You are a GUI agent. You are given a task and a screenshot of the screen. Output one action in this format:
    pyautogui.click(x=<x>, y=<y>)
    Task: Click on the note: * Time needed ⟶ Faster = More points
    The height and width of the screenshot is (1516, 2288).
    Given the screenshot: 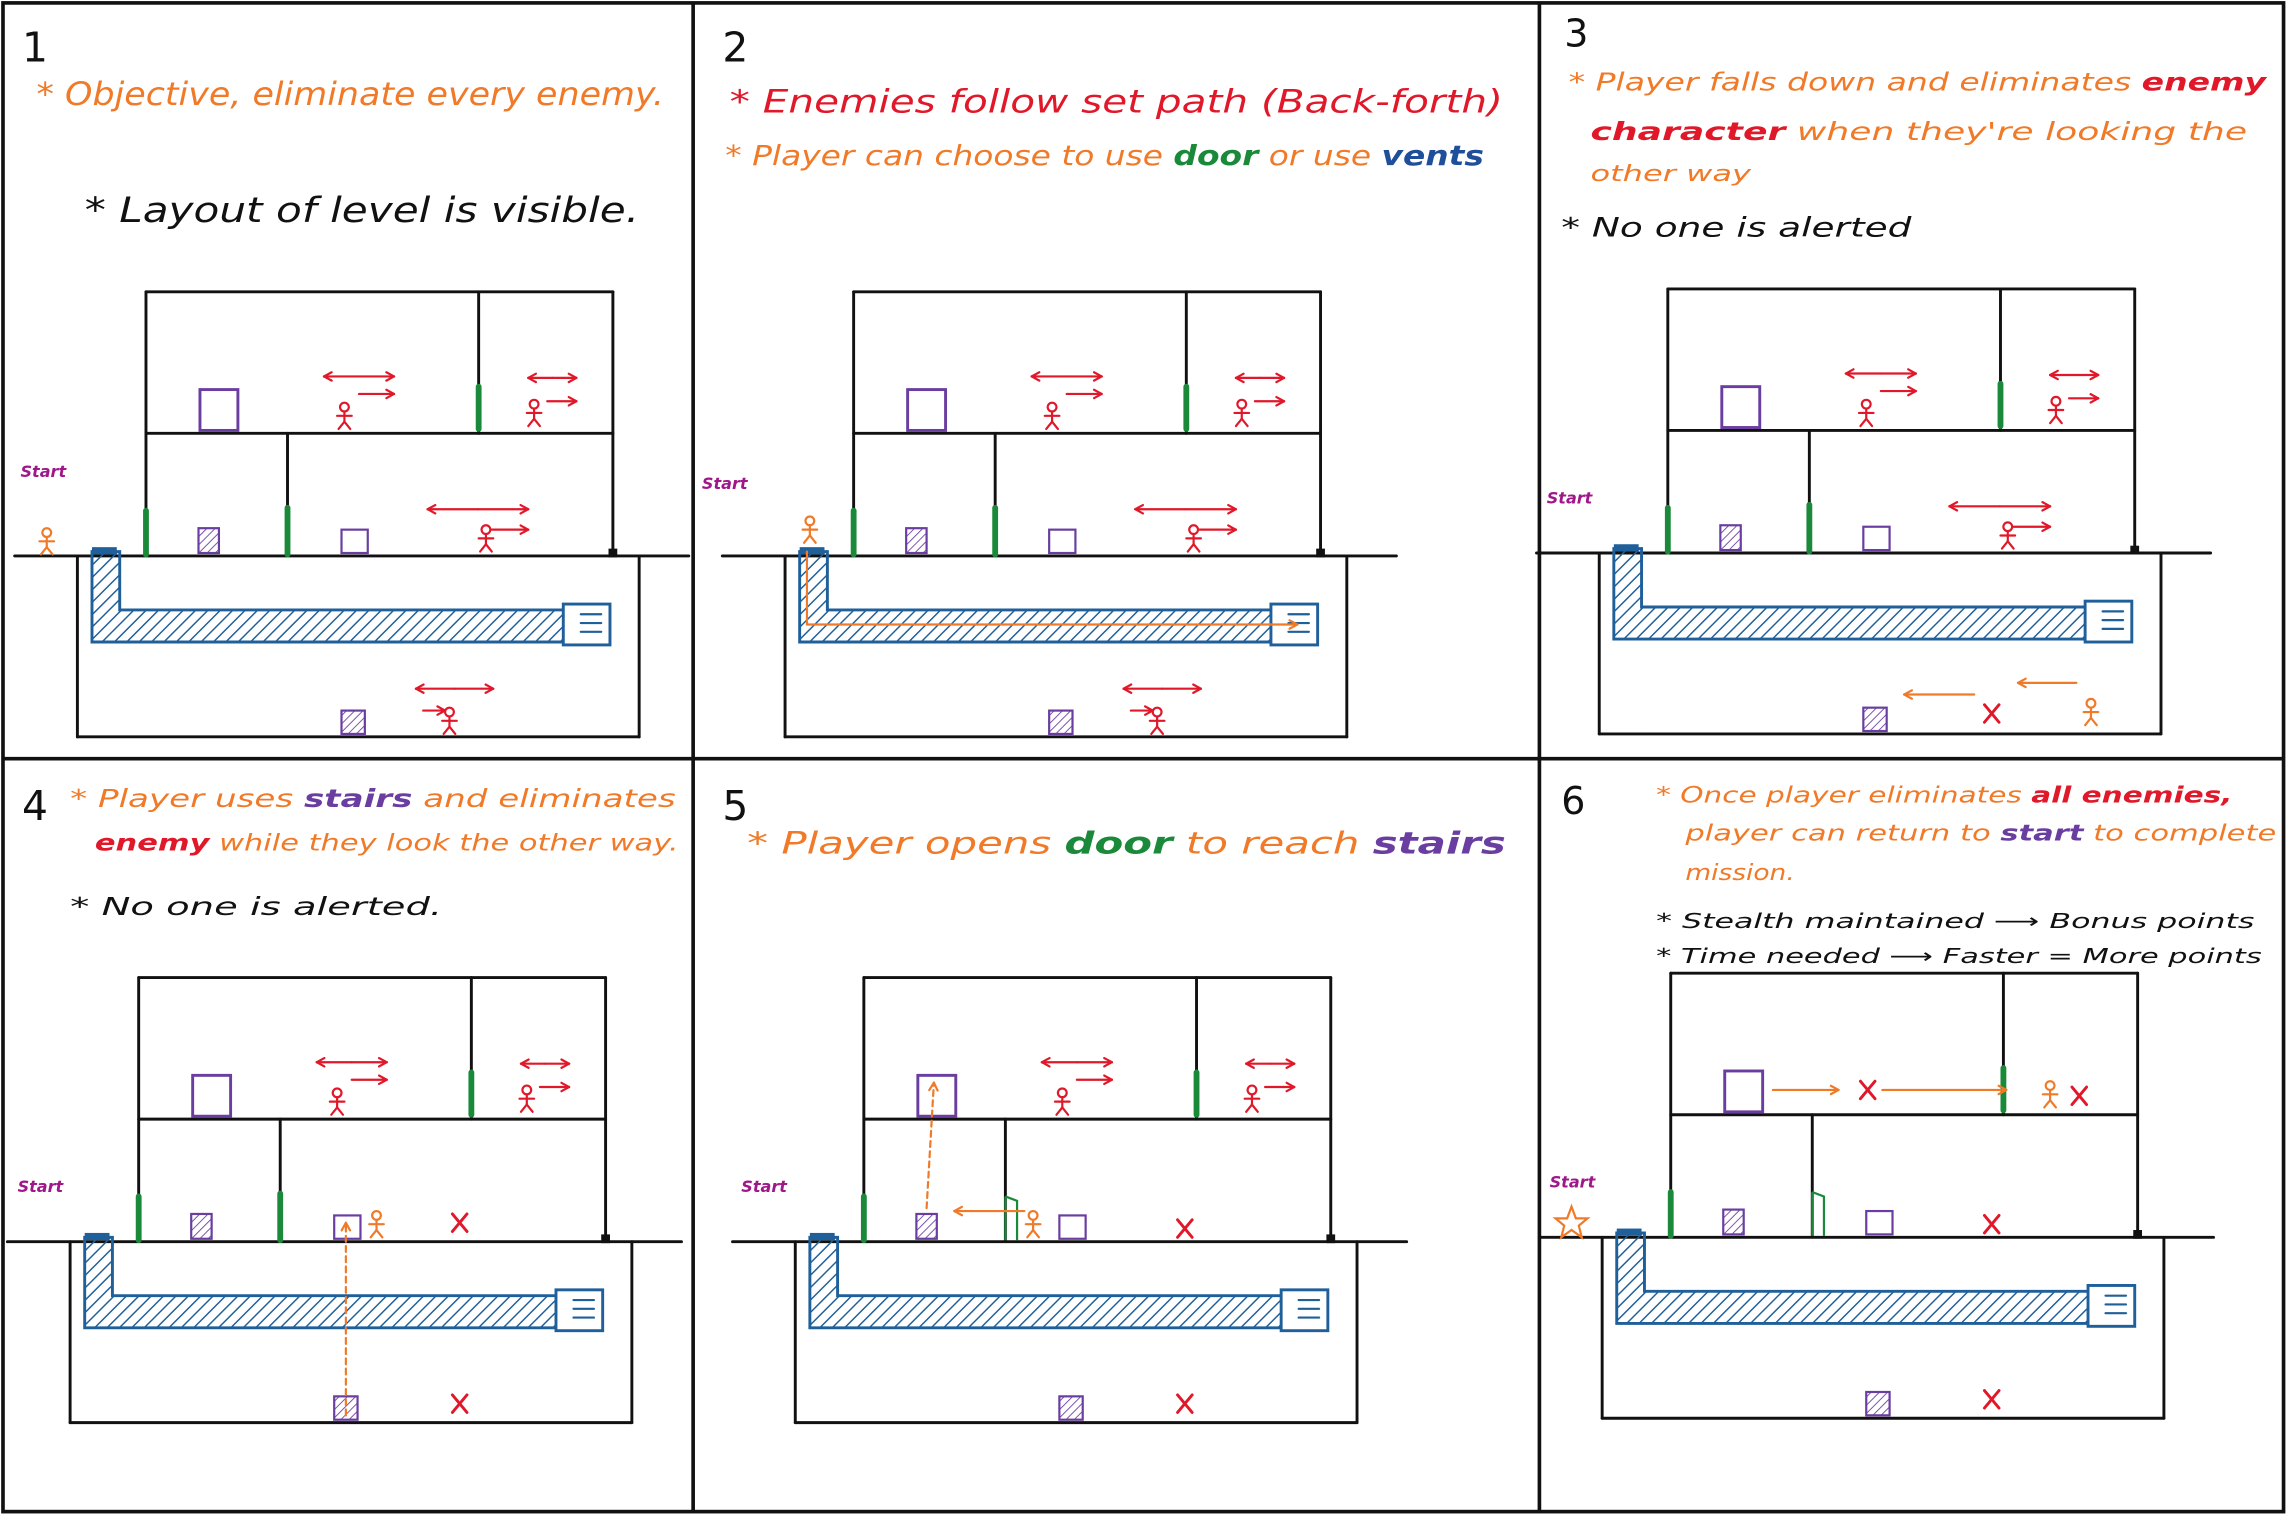 What is the action you would take?
    pyautogui.click(x=1959, y=956)
    